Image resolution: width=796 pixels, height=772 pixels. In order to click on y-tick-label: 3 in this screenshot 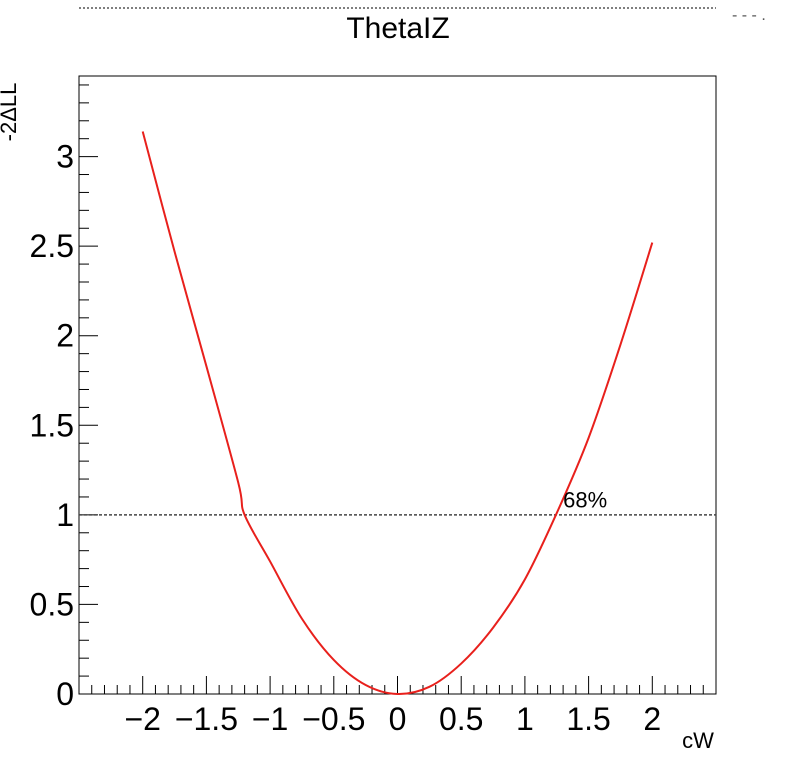, I will do `click(65, 157)`.